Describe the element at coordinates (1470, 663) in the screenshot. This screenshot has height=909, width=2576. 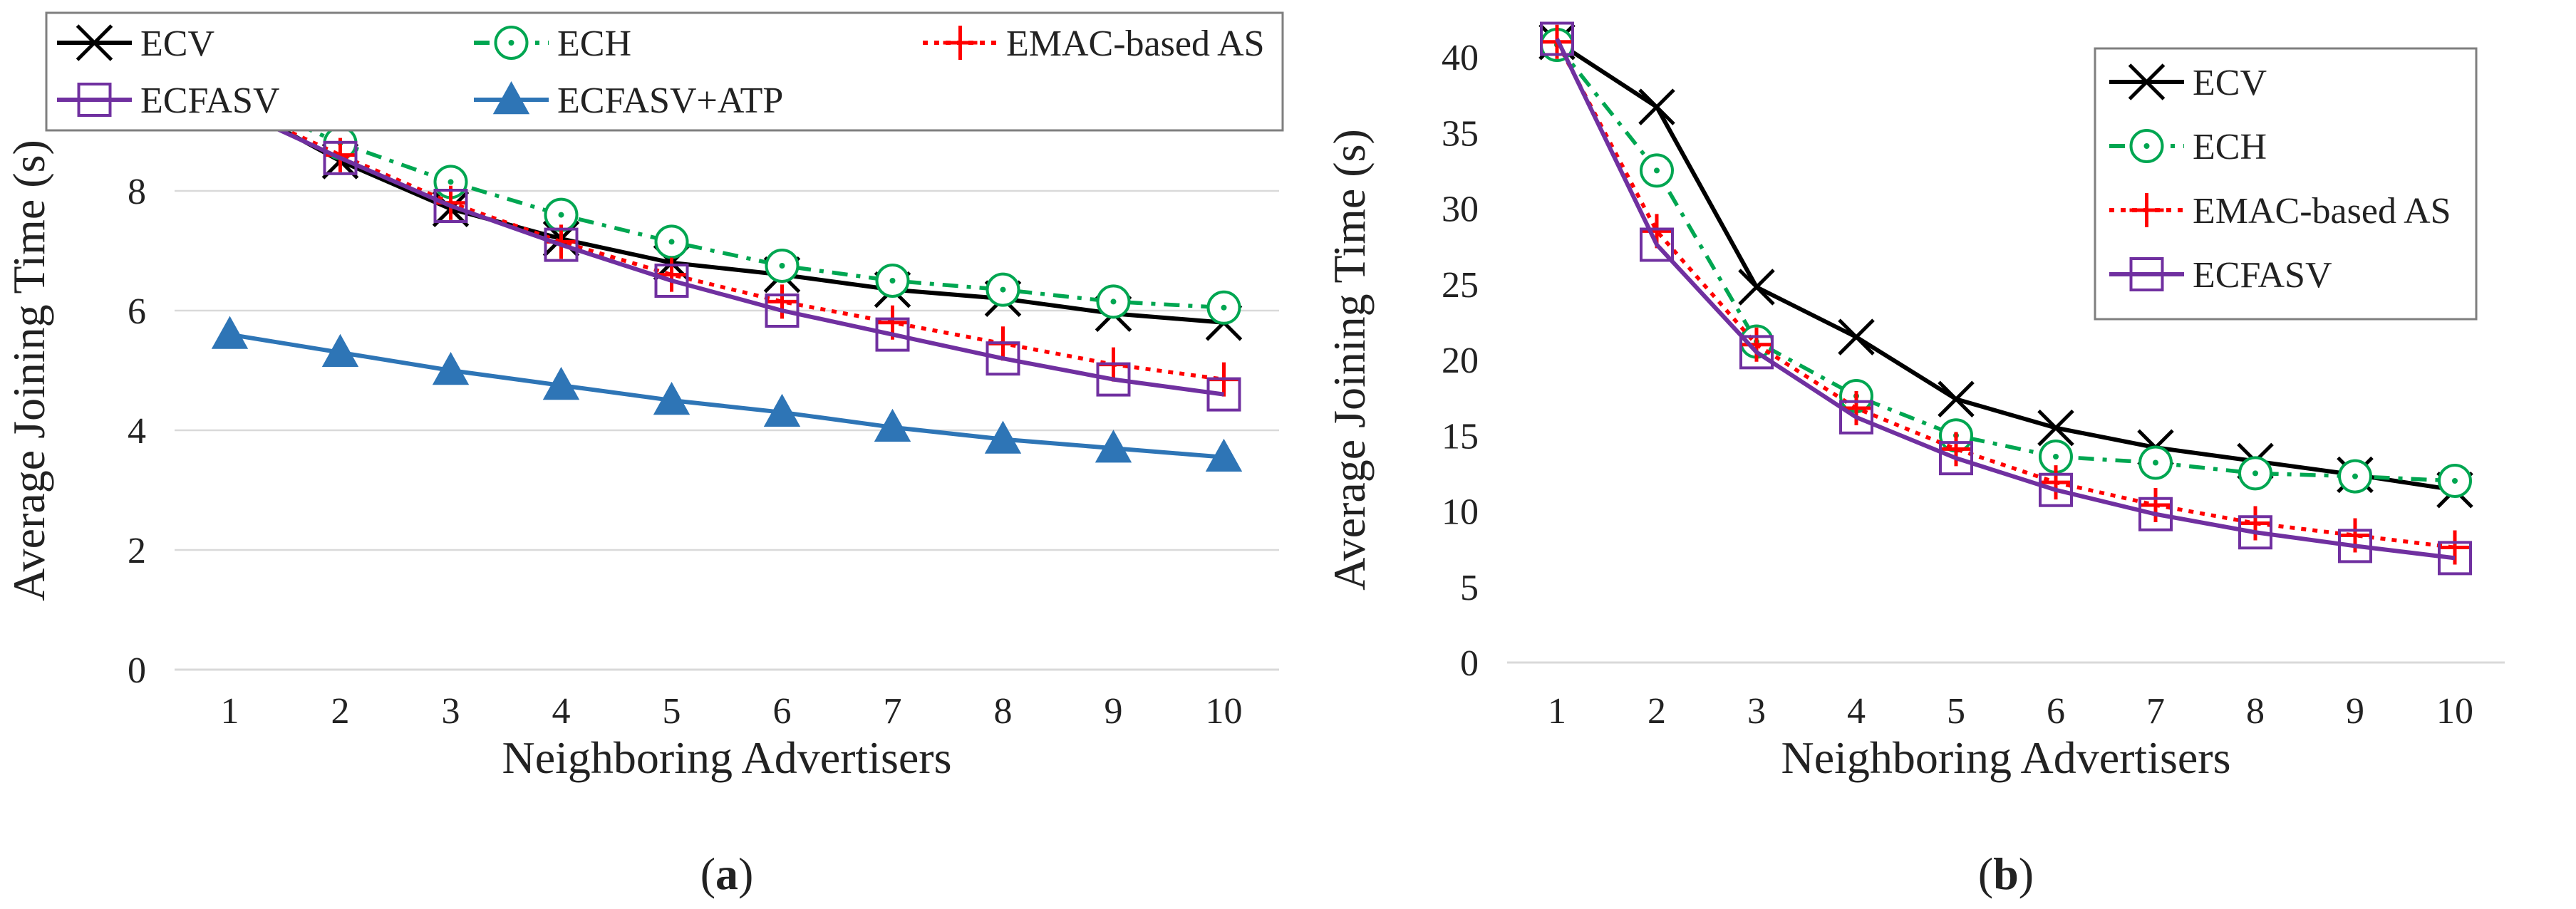
I see `y-tick-label: 0` at that location.